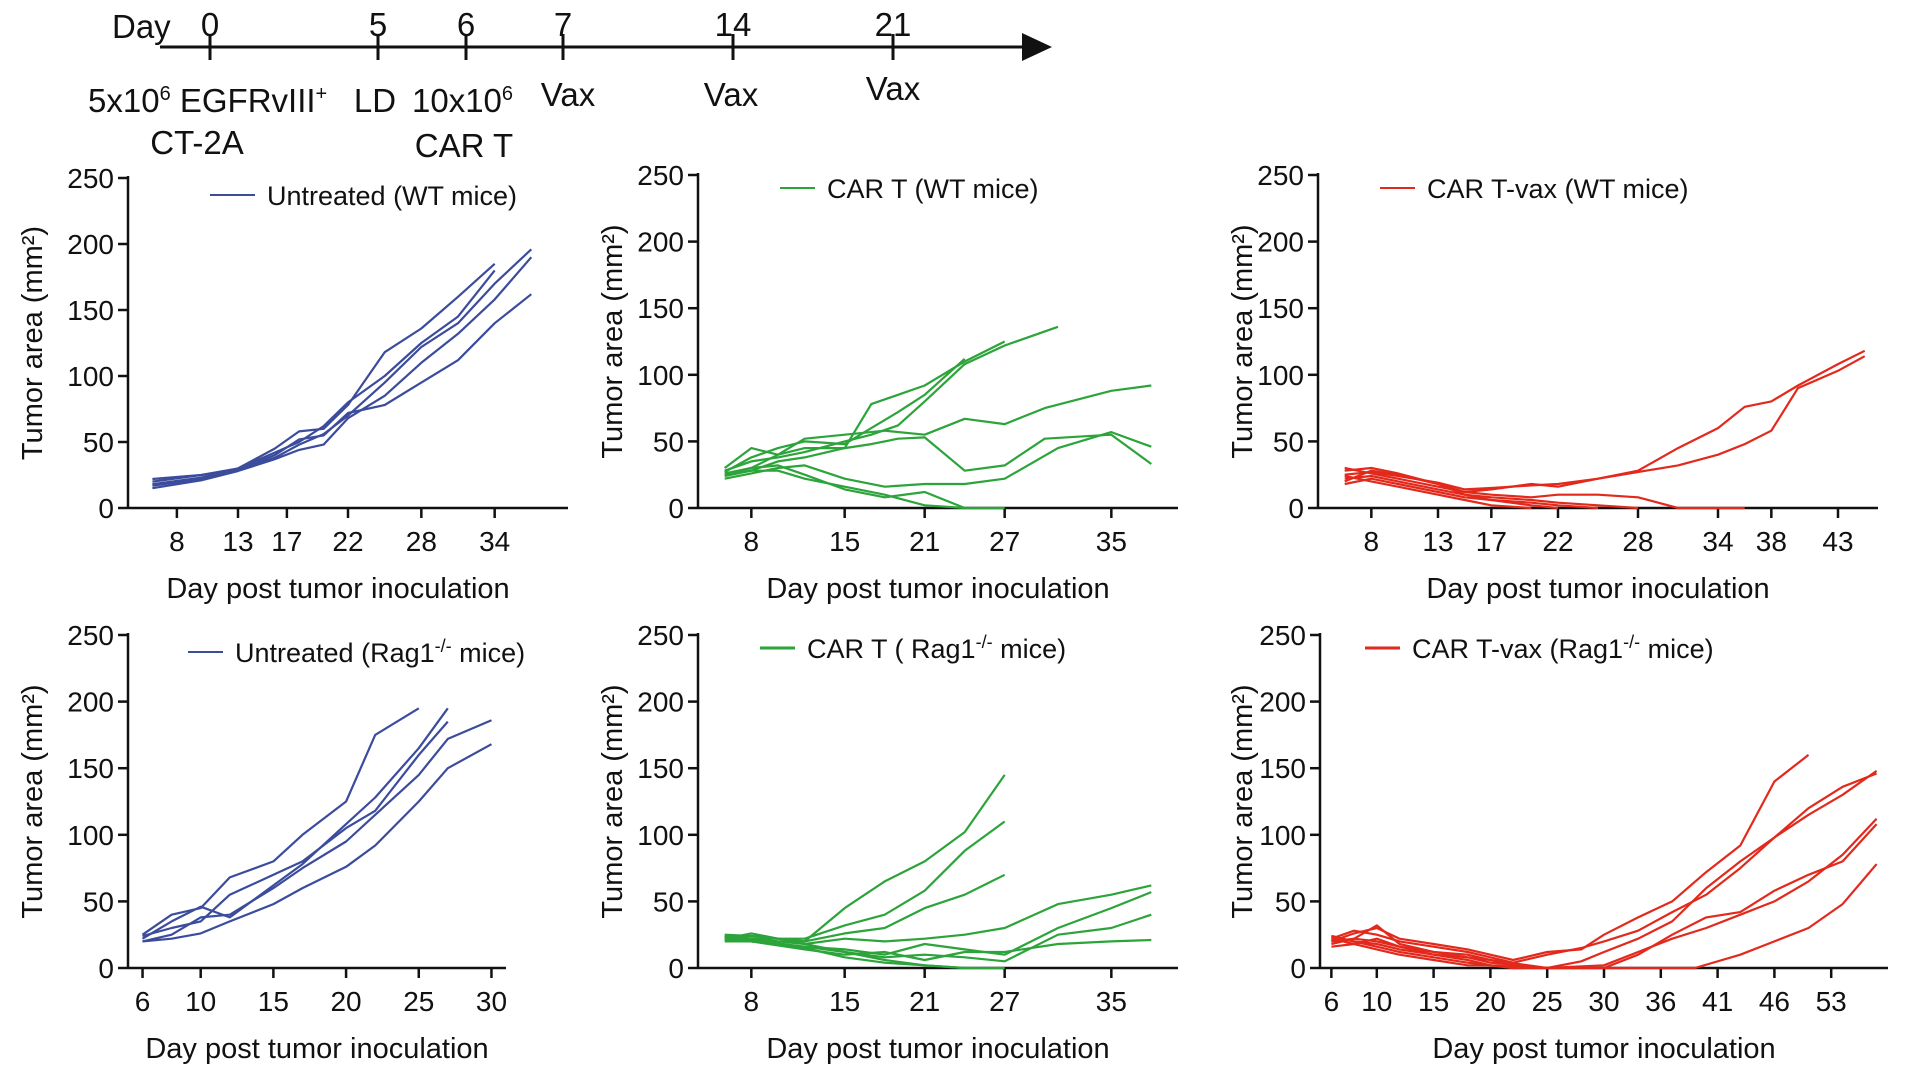 The width and height of the screenshot is (1920, 1074). What do you see at coordinates (380, 652) in the screenshot?
I see `legend-label: Untreated (Rag1-/- mice)` at bounding box center [380, 652].